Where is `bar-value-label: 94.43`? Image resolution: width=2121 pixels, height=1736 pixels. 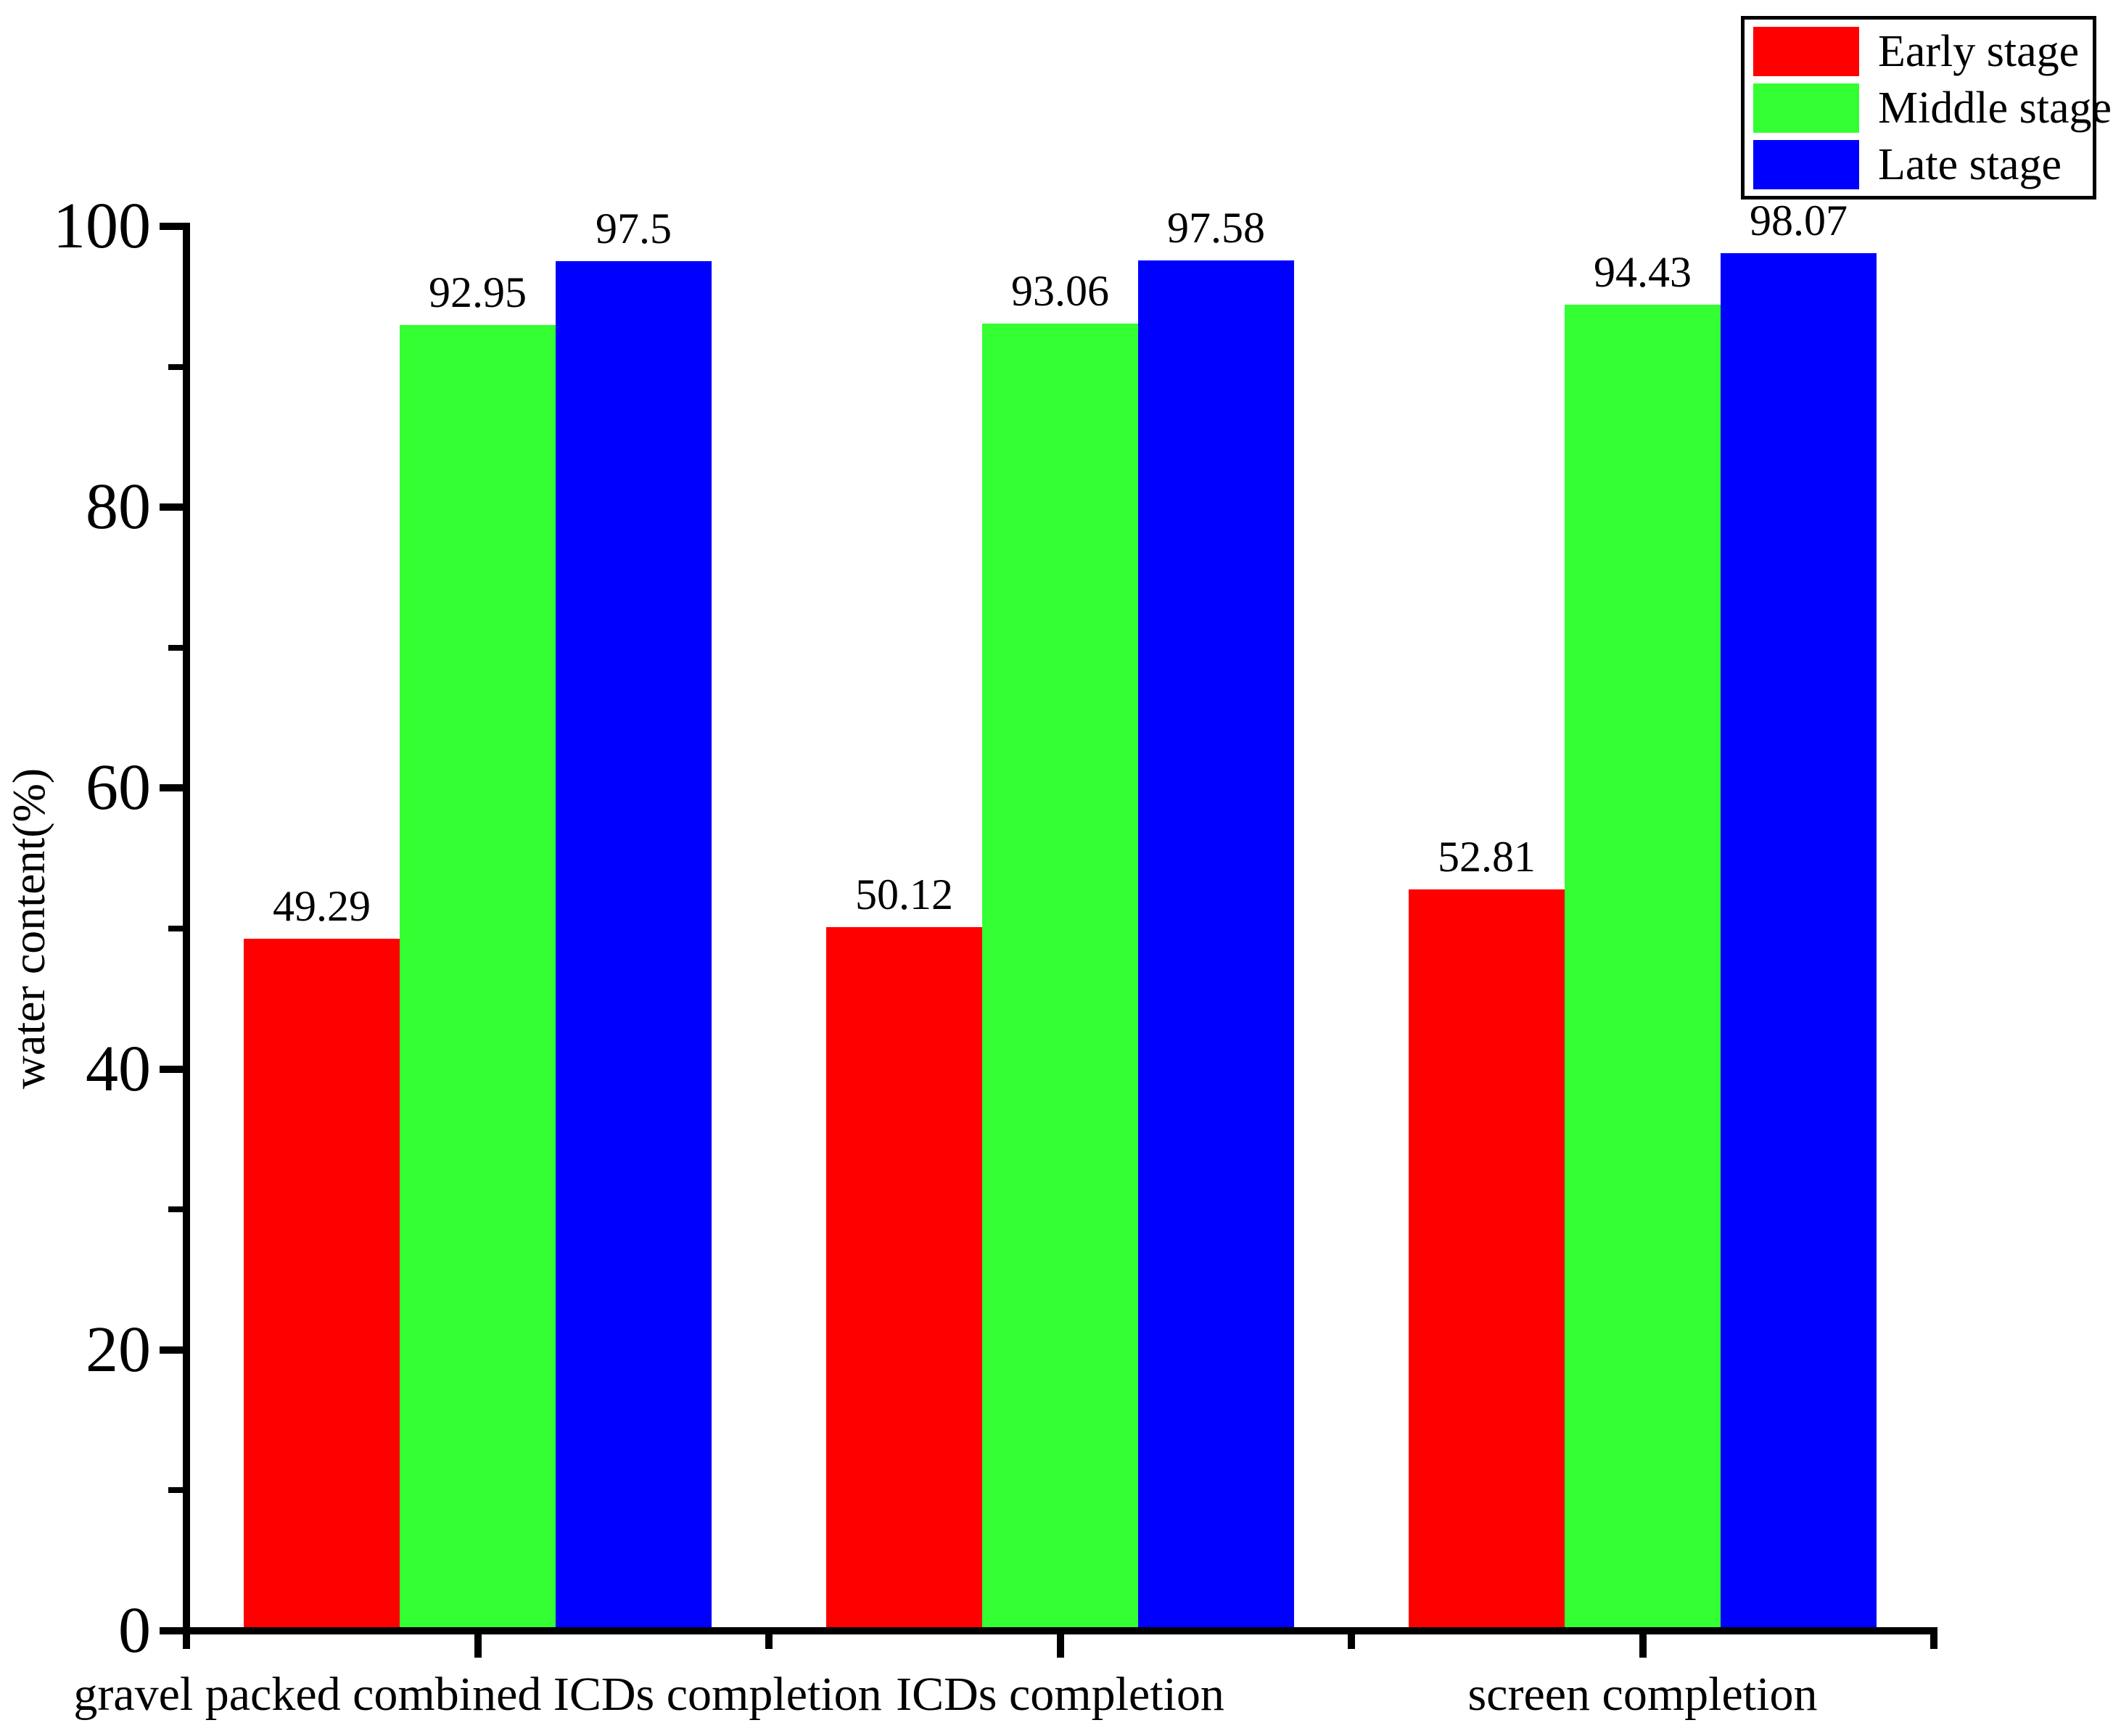
bar-value-label: 94.43 is located at coordinates (1643, 271).